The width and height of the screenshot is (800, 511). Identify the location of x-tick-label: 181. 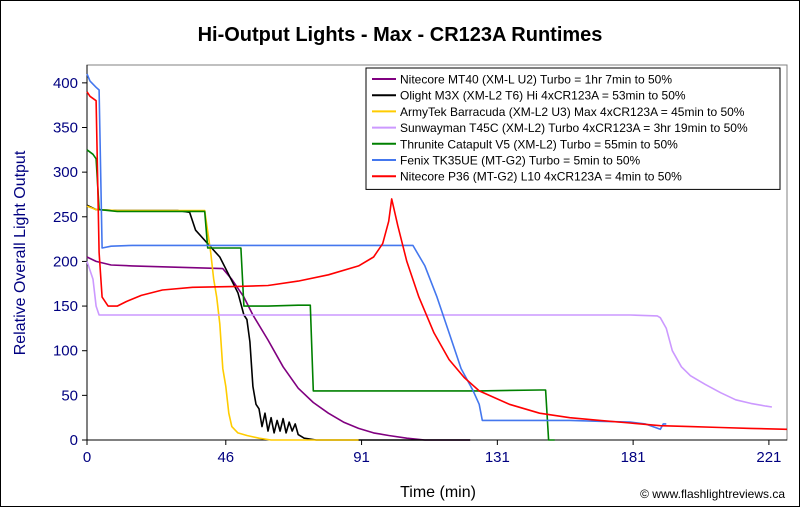
(633, 457).